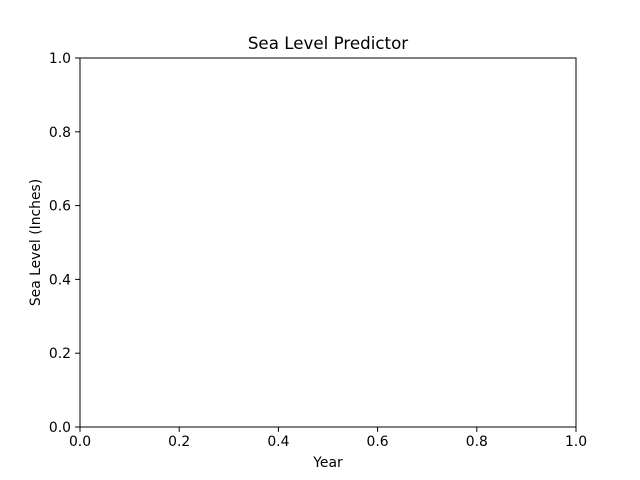 This screenshot has height=480, width=640. What do you see at coordinates (60, 428) in the screenshot?
I see `y-tick-label: 0.0` at bounding box center [60, 428].